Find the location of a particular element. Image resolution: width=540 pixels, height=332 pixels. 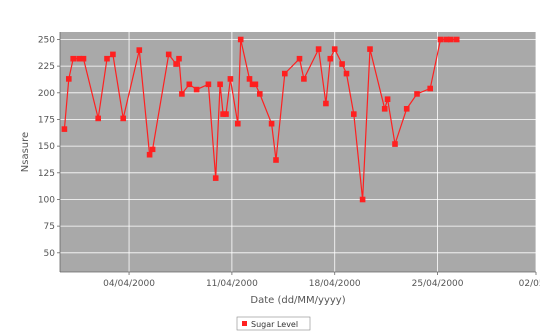

x-tick-label: 04/04/2000 is located at coordinates (129, 284).